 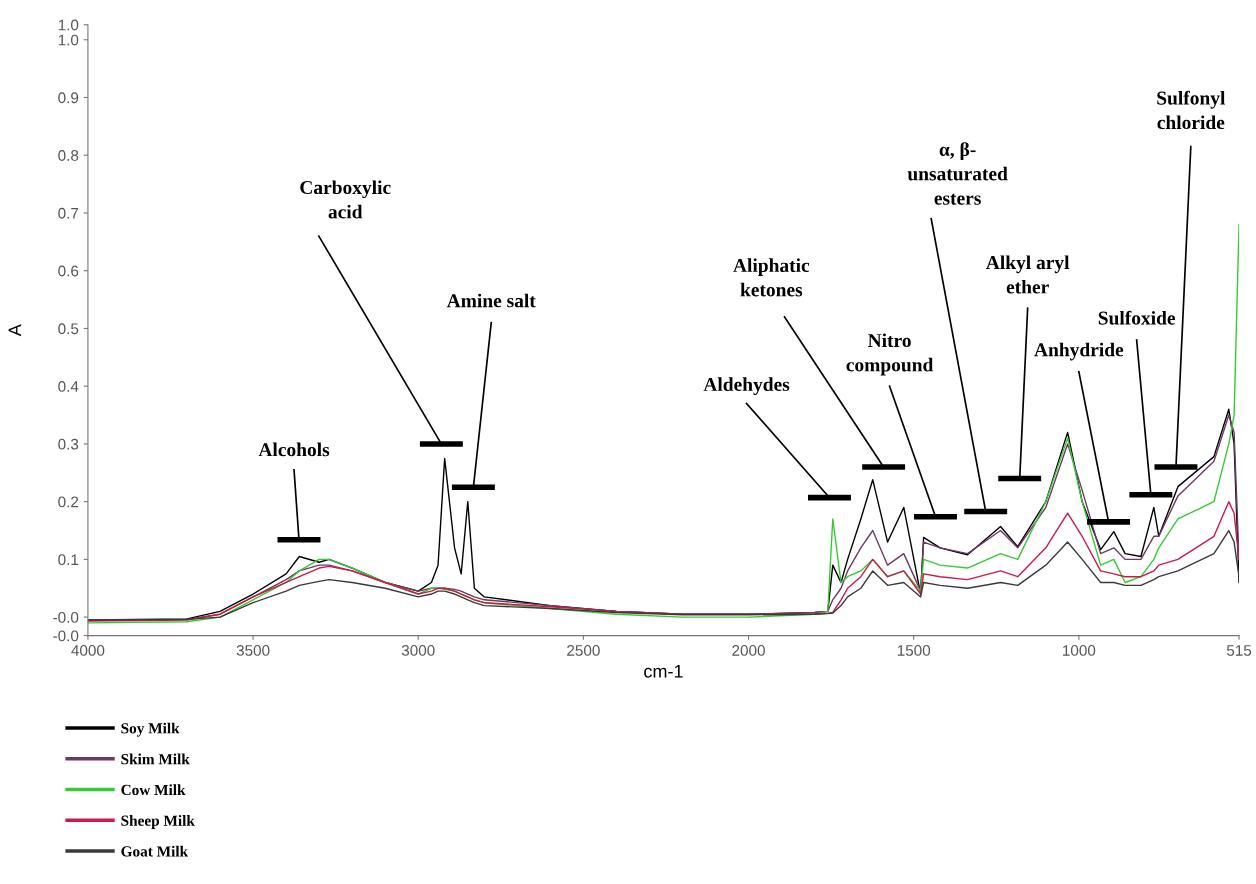 I want to click on legend-label: Sheep Milk, so click(x=158, y=822).